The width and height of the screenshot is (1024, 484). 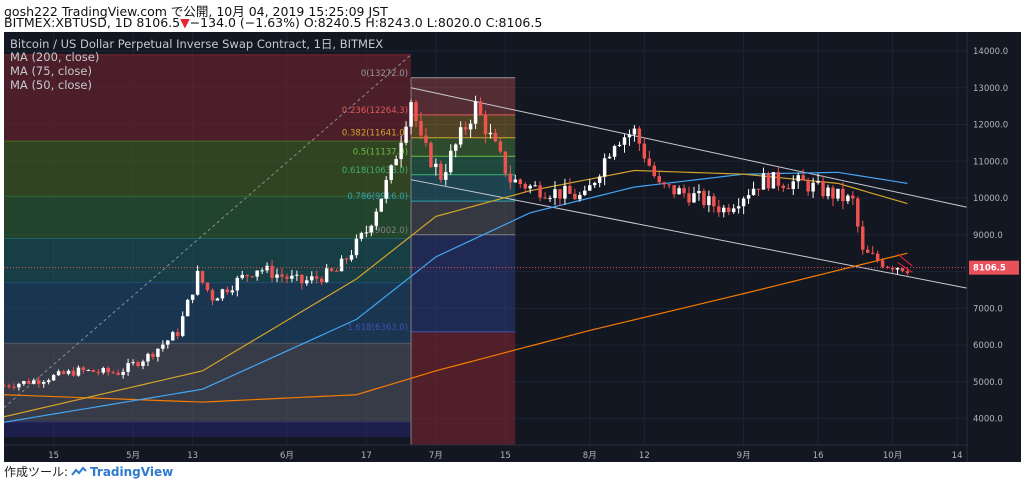 What do you see at coordinates (51, 85) in the screenshot?
I see `legend-ma50: MA (50, close)` at bounding box center [51, 85].